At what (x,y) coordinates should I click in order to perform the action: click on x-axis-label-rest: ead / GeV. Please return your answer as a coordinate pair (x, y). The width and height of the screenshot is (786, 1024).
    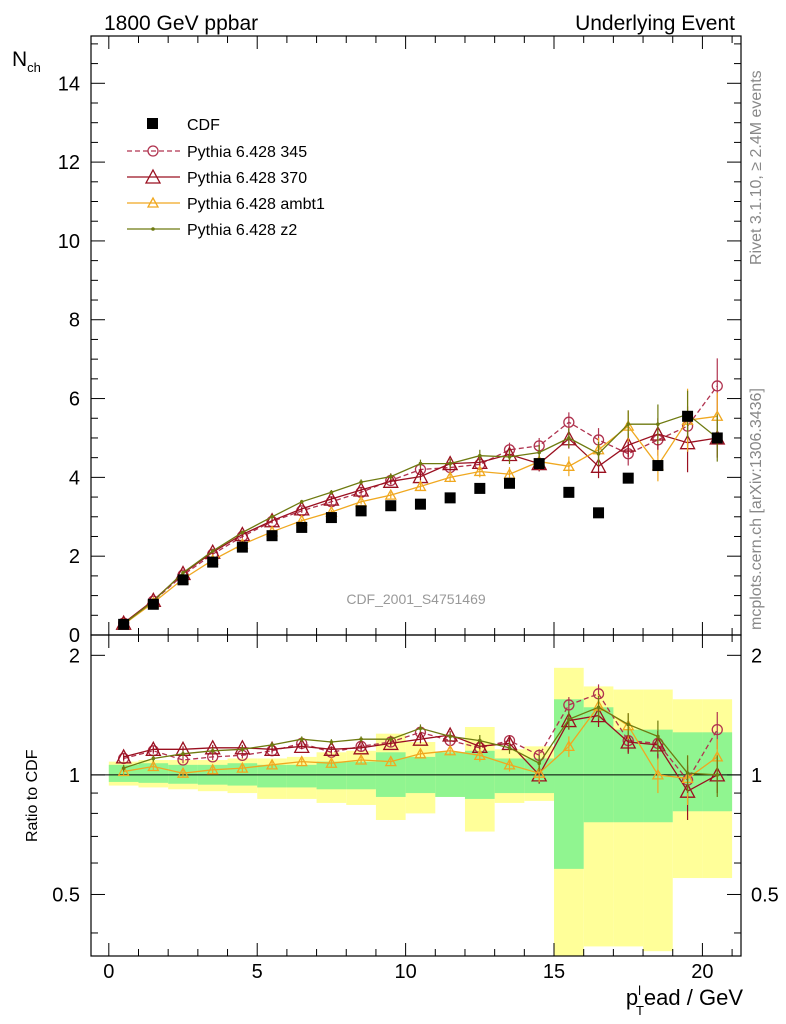
    Looking at the image, I should click on (693, 997).